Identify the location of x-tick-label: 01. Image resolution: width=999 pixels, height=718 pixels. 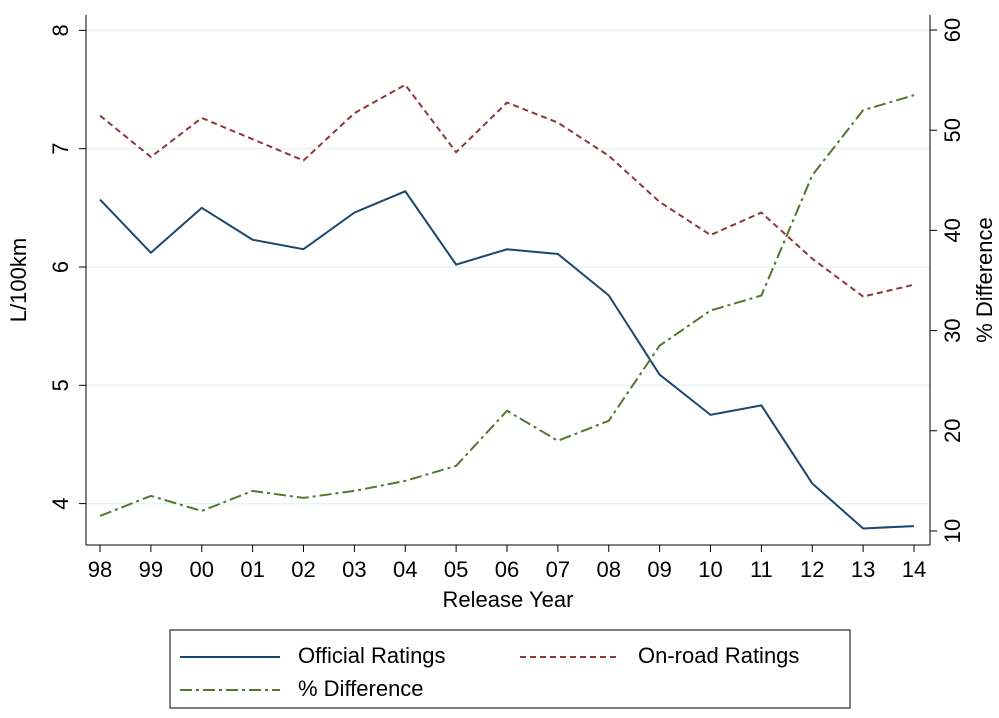
(252, 569).